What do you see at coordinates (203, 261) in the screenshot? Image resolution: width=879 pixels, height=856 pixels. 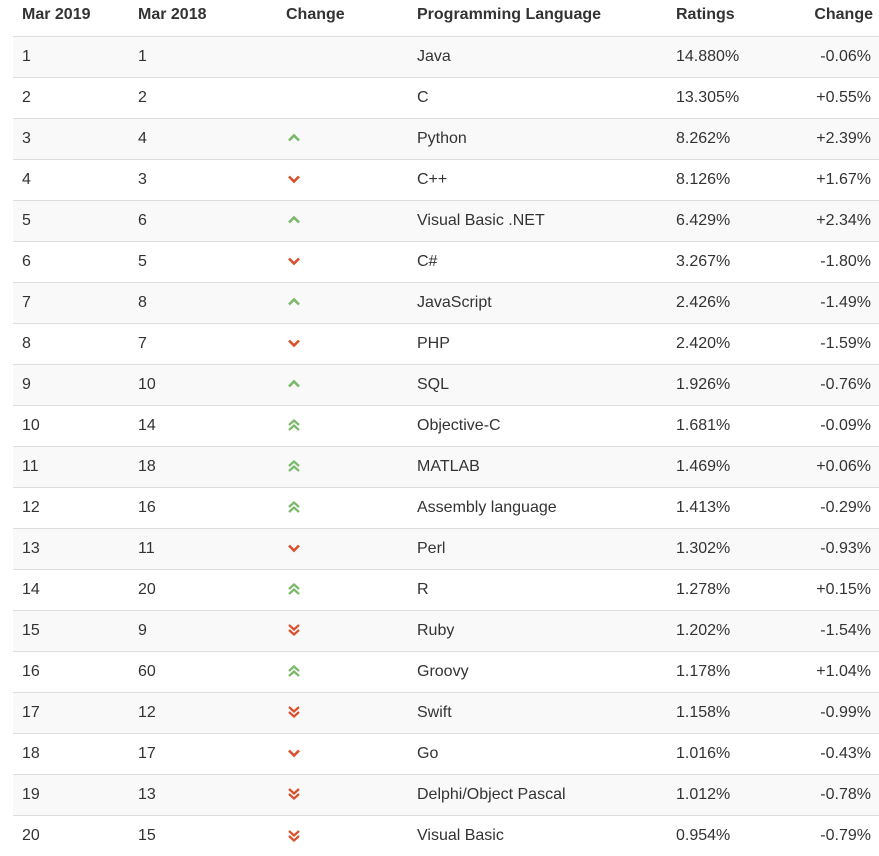 I see `rank-2018-cell: 5` at bounding box center [203, 261].